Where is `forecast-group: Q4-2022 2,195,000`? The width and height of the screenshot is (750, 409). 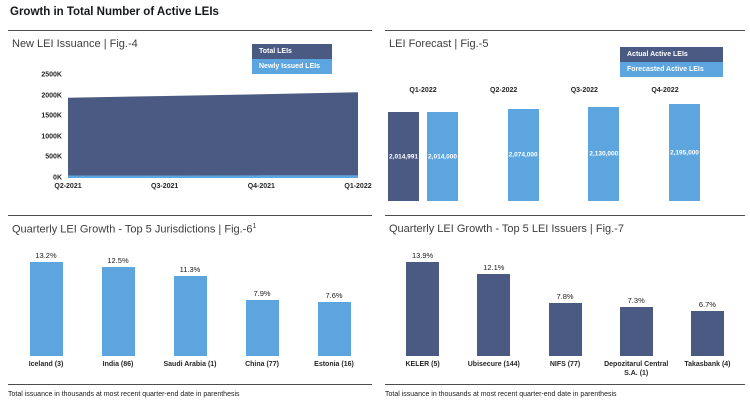 forecast-group: Q4-2022 2,195,000 is located at coordinates (665, 144).